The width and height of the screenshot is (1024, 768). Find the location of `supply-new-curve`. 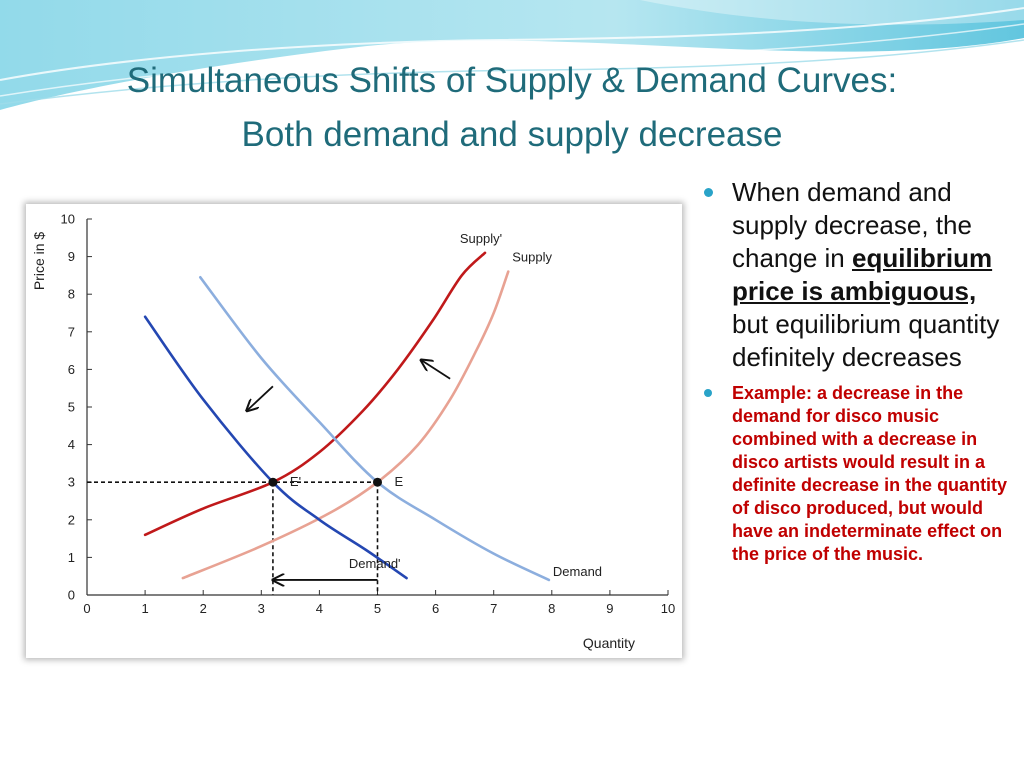

supply-new-curve is located at coordinates (315, 394).